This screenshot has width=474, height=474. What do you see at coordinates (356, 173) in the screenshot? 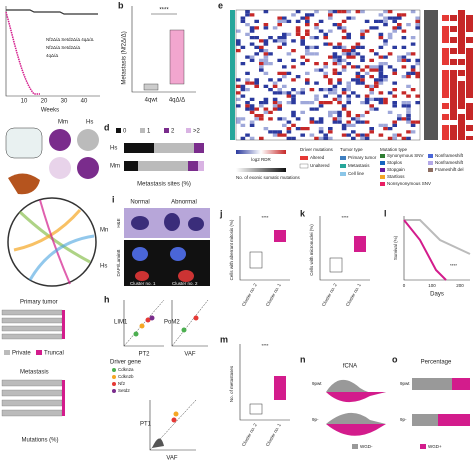
I see `legend-label: Cell line` at bounding box center [356, 173].